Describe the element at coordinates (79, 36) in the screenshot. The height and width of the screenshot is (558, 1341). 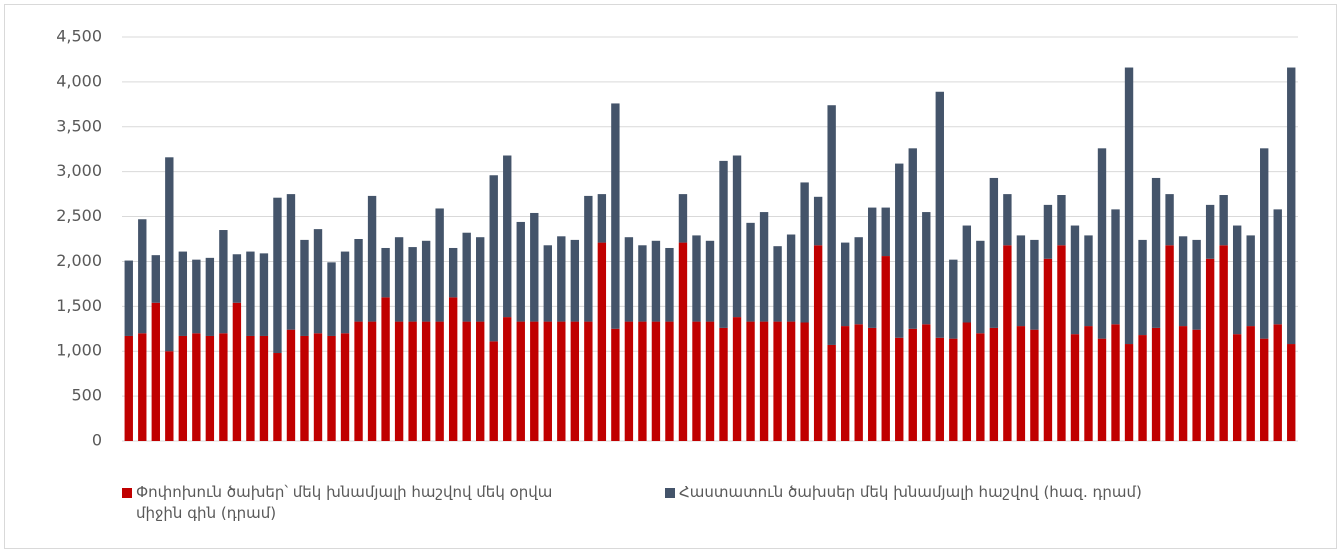
I see `y-tick-label: 4,500` at that location.